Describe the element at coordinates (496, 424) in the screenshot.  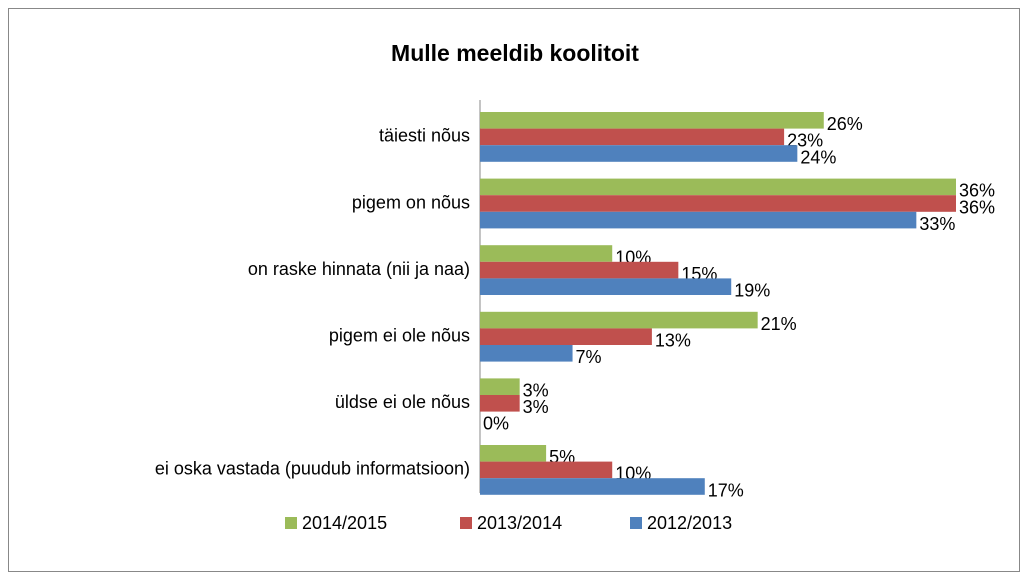
I see `data-label: 0%` at that location.